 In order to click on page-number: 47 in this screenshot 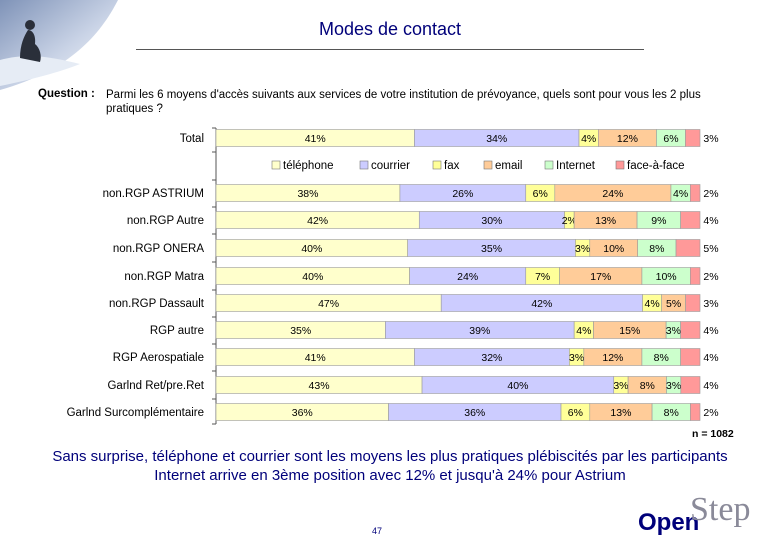, I will do `click(377, 531)`.